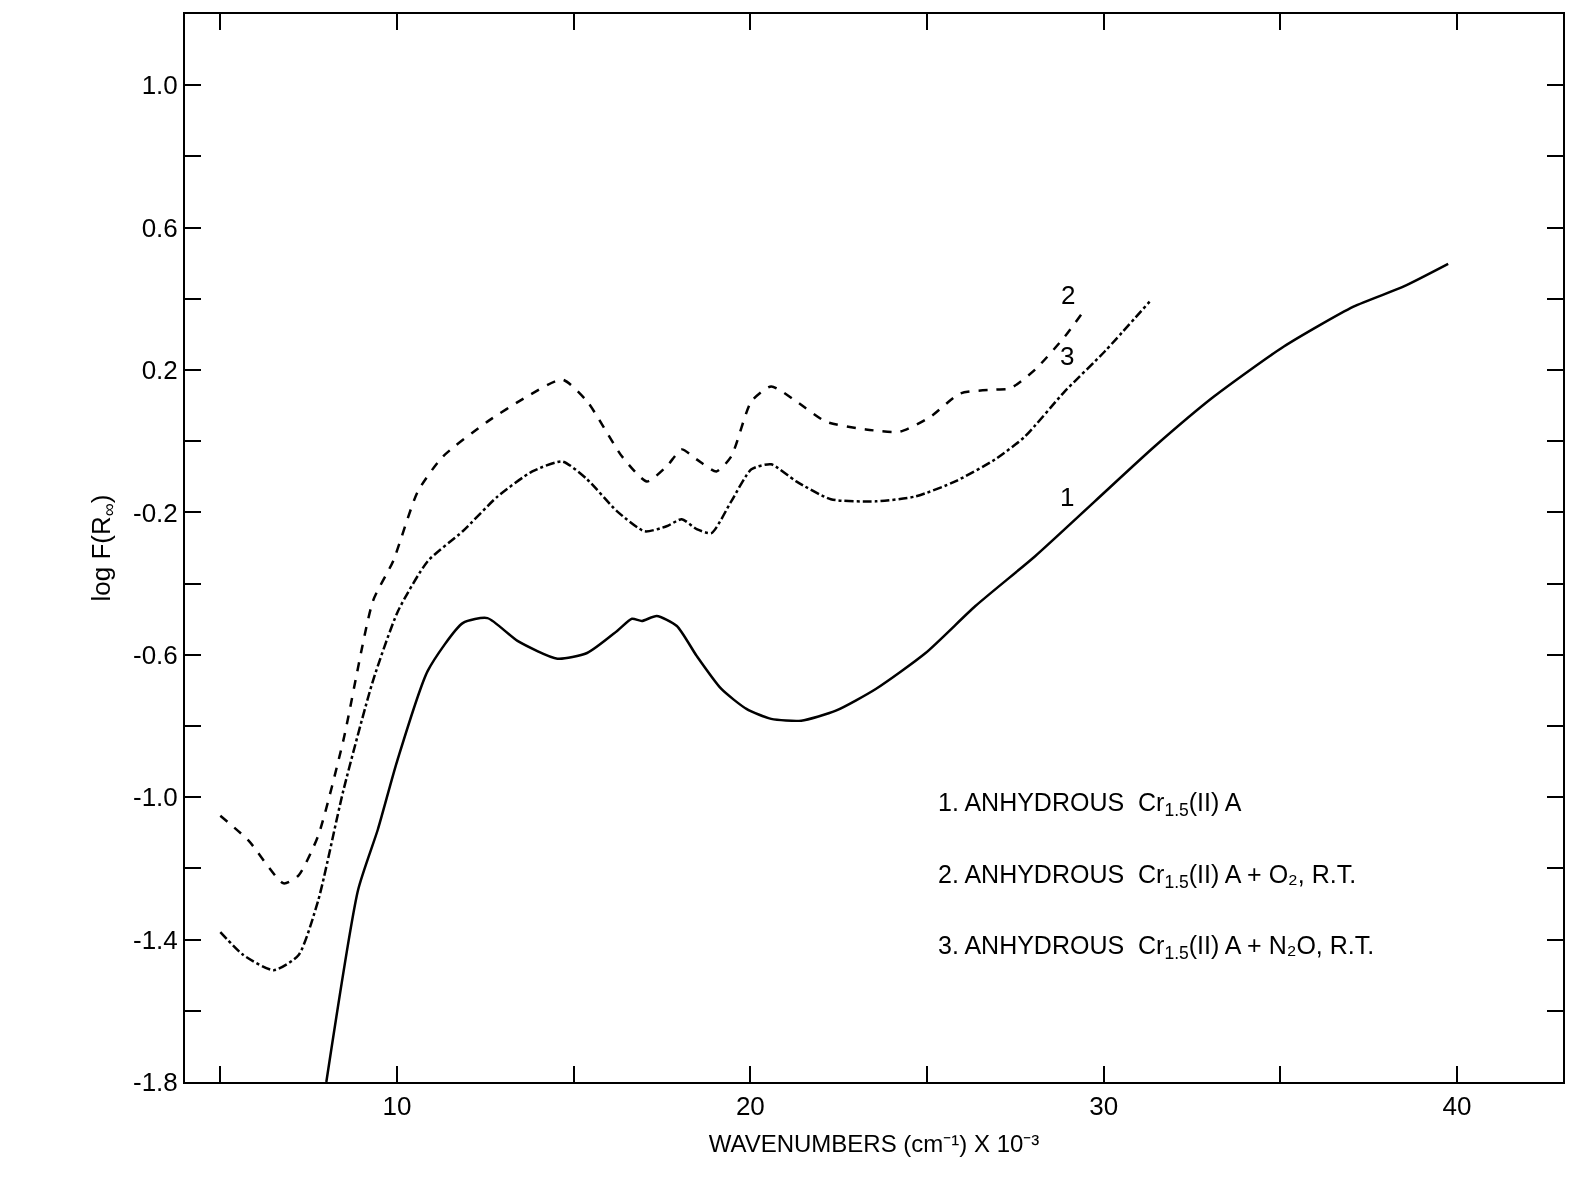 This screenshot has height=1177, width=1569. I want to click on annotation: 3. ANHYDROUS Cr$_{1.5}$(II) A + N₂O, R.T., so click(1156, 947).